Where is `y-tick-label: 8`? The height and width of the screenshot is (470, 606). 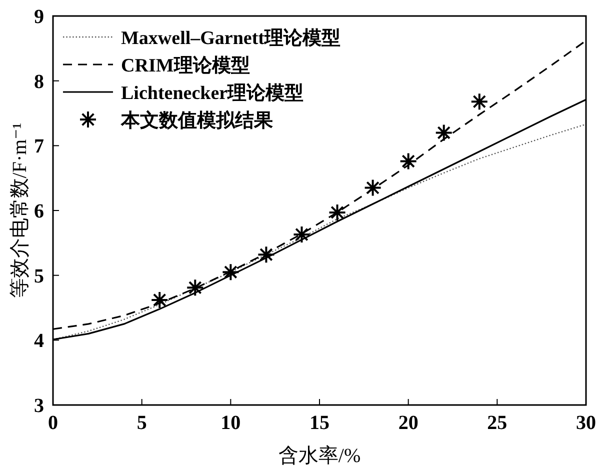
y-tick-label: 8 is located at coordinates (39, 81).